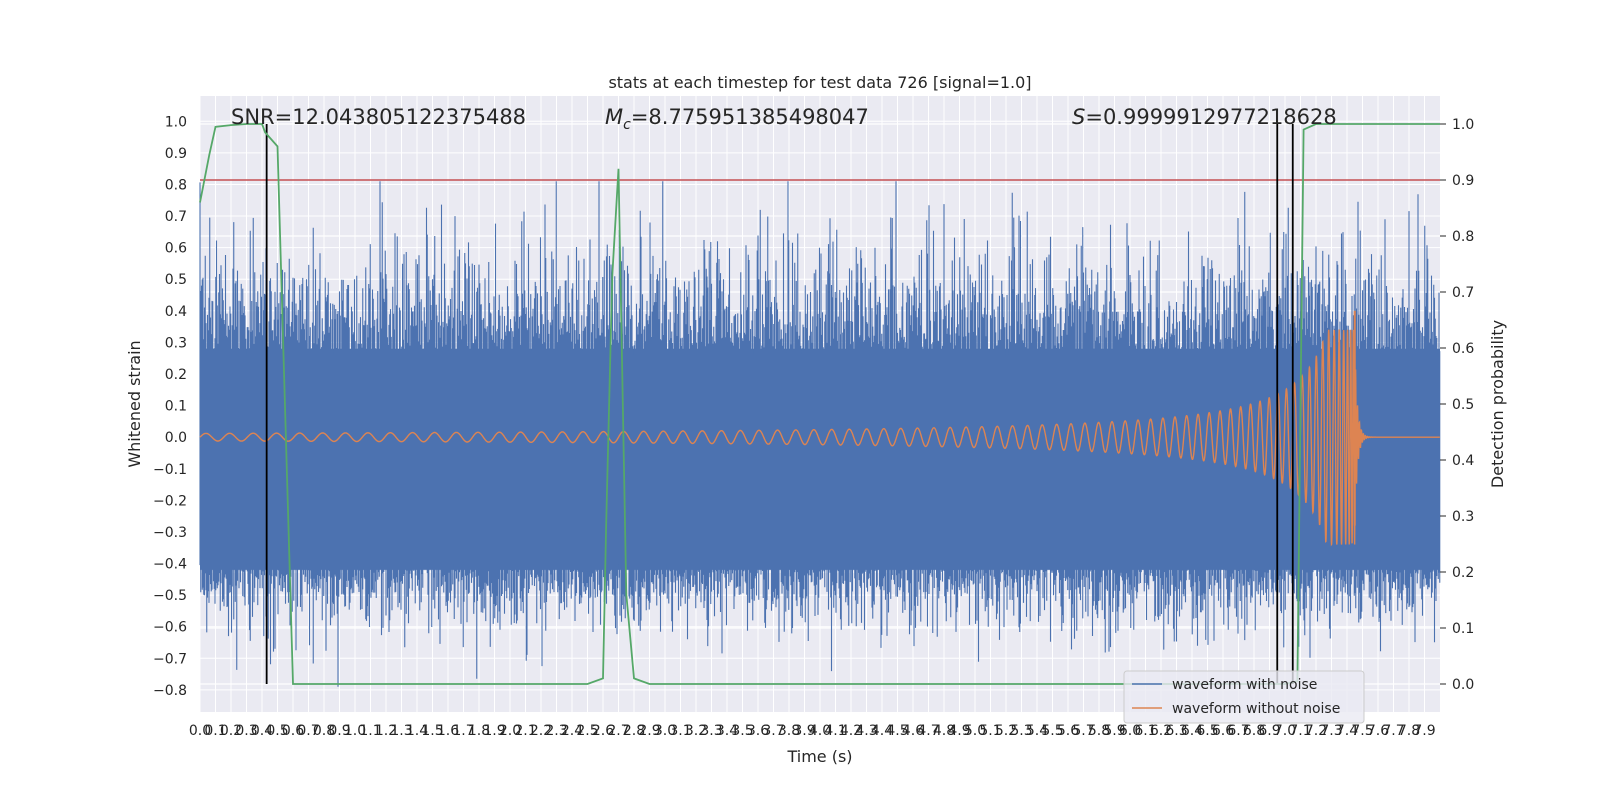 This screenshot has width=1600, height=800. Describe the element at coordinates (897, 731) in the screenshot. I see `x-tick-label: 4.5` at that location.